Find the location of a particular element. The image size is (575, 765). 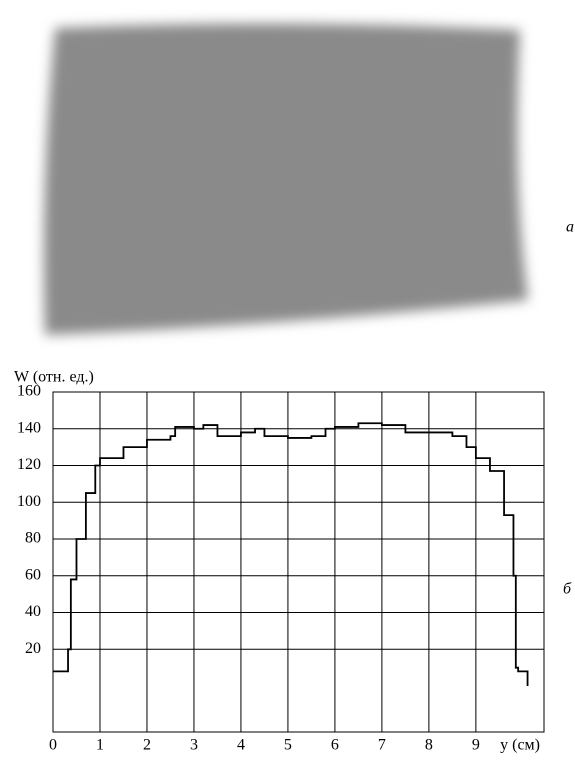

x-tick-label: 8 is located at coordinates (429, 745).